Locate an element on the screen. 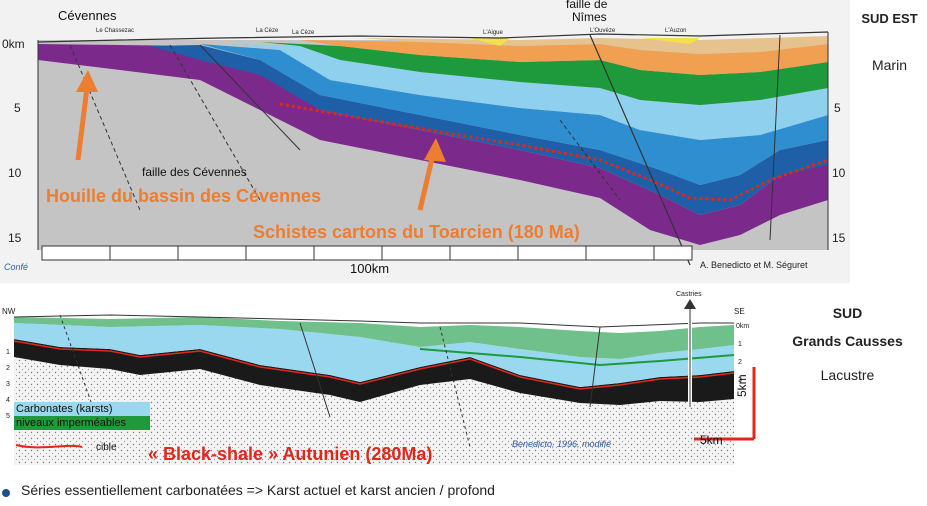  scale-h-label: 5km is located at coordinates (711, 440).